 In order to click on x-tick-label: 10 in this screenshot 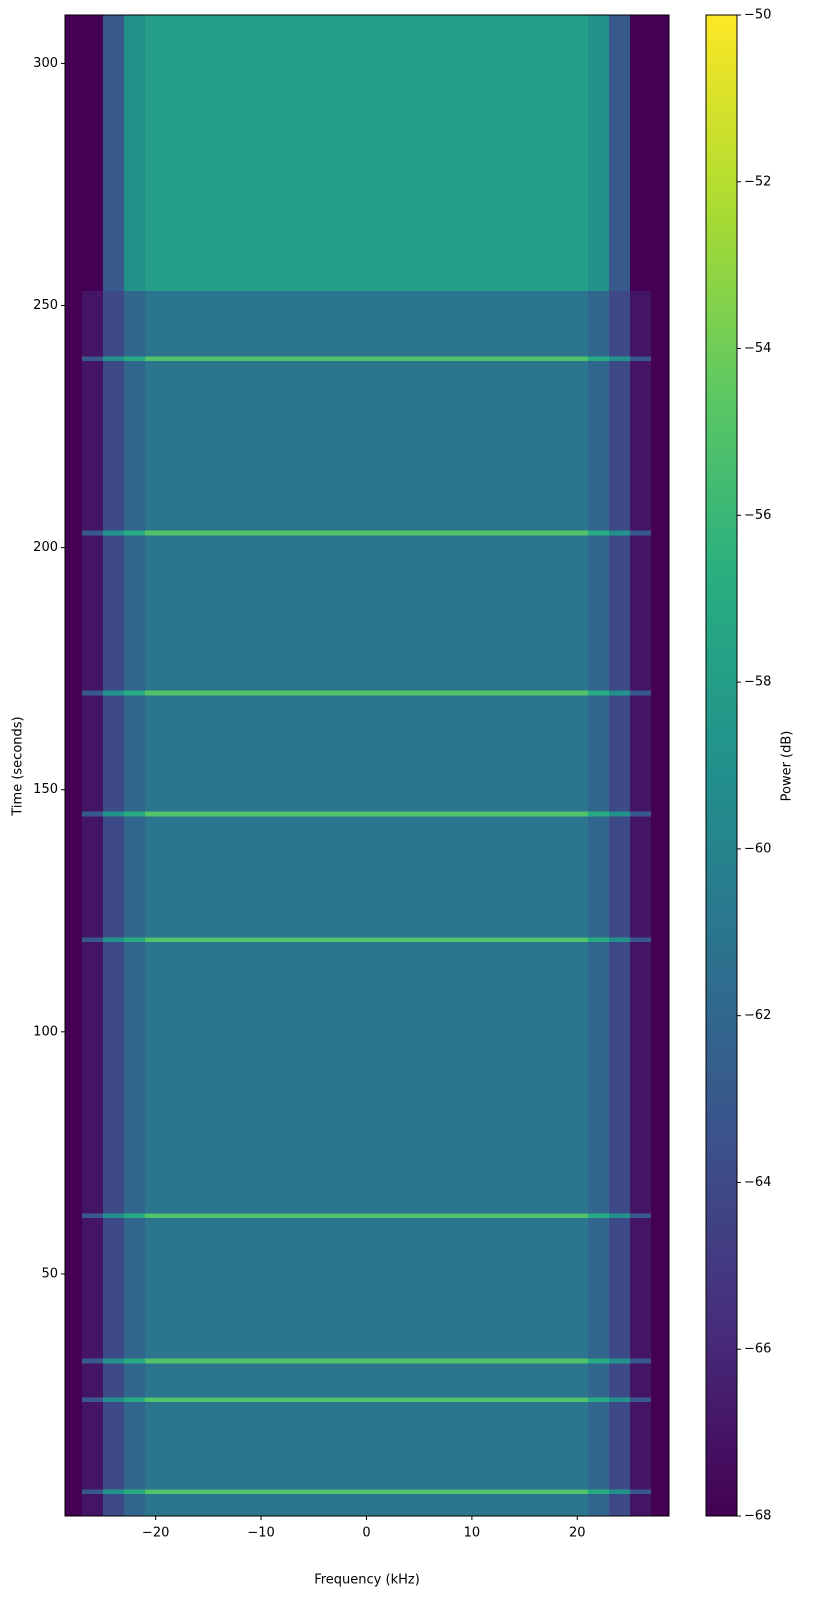, I will do `click(472, 1533)`.